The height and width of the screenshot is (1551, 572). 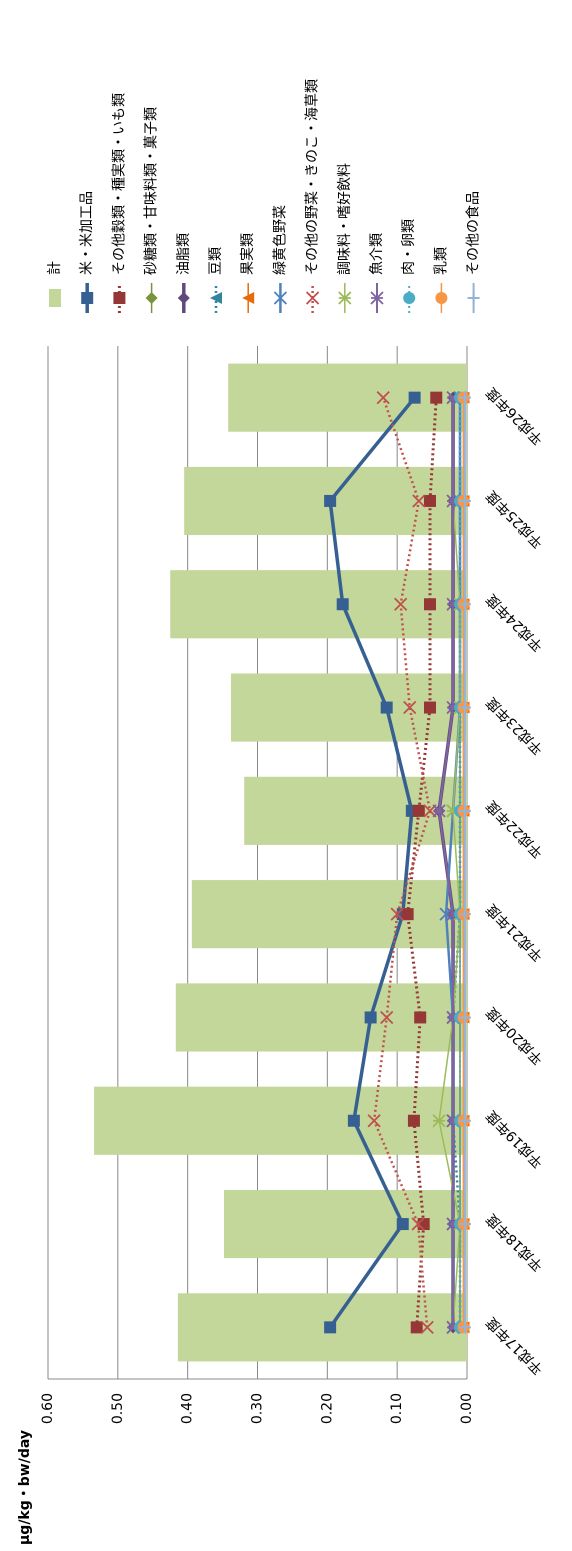 I want to click on legend-label: 乳類, so click(x=441, y=261).